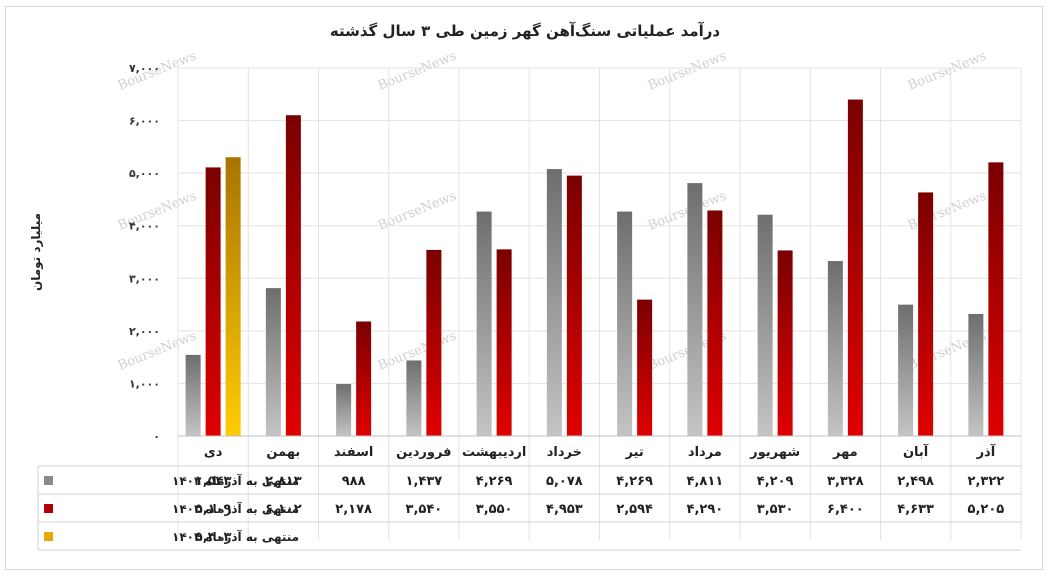  I want to click on table-value-cell: ۴,۶۳۳, so click(915, 509).